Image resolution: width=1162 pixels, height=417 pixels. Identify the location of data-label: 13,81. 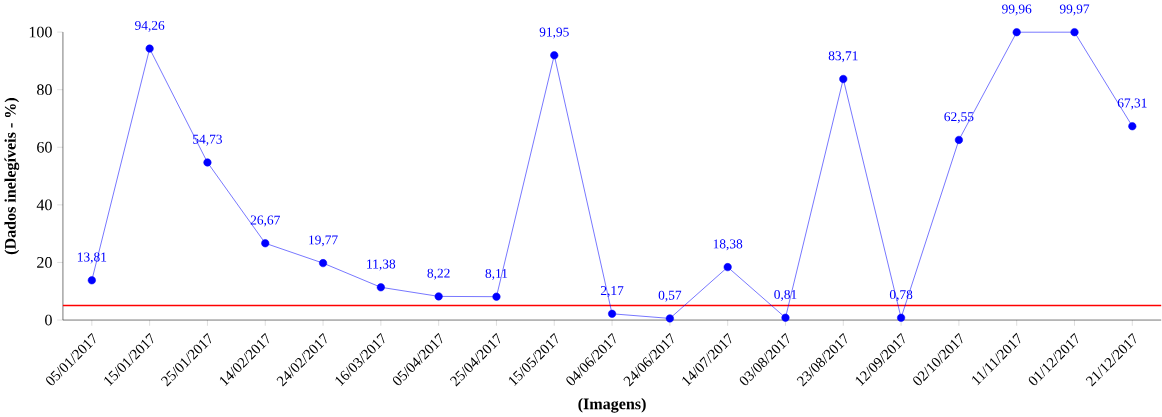
(92, 258).